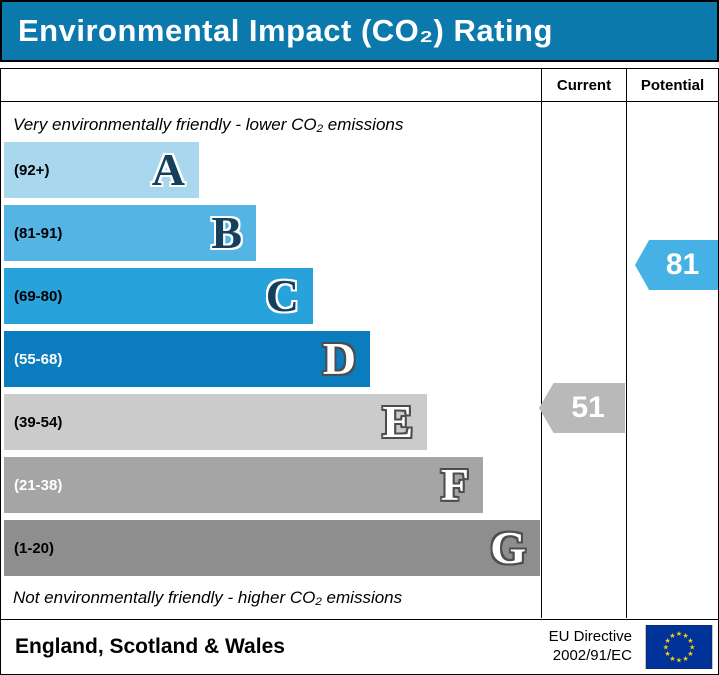 The height and width of the screenshot is (675, 719). Describe the element at coordinates (508, 547) in the screenshot. I see `band-letter: G` at that location.